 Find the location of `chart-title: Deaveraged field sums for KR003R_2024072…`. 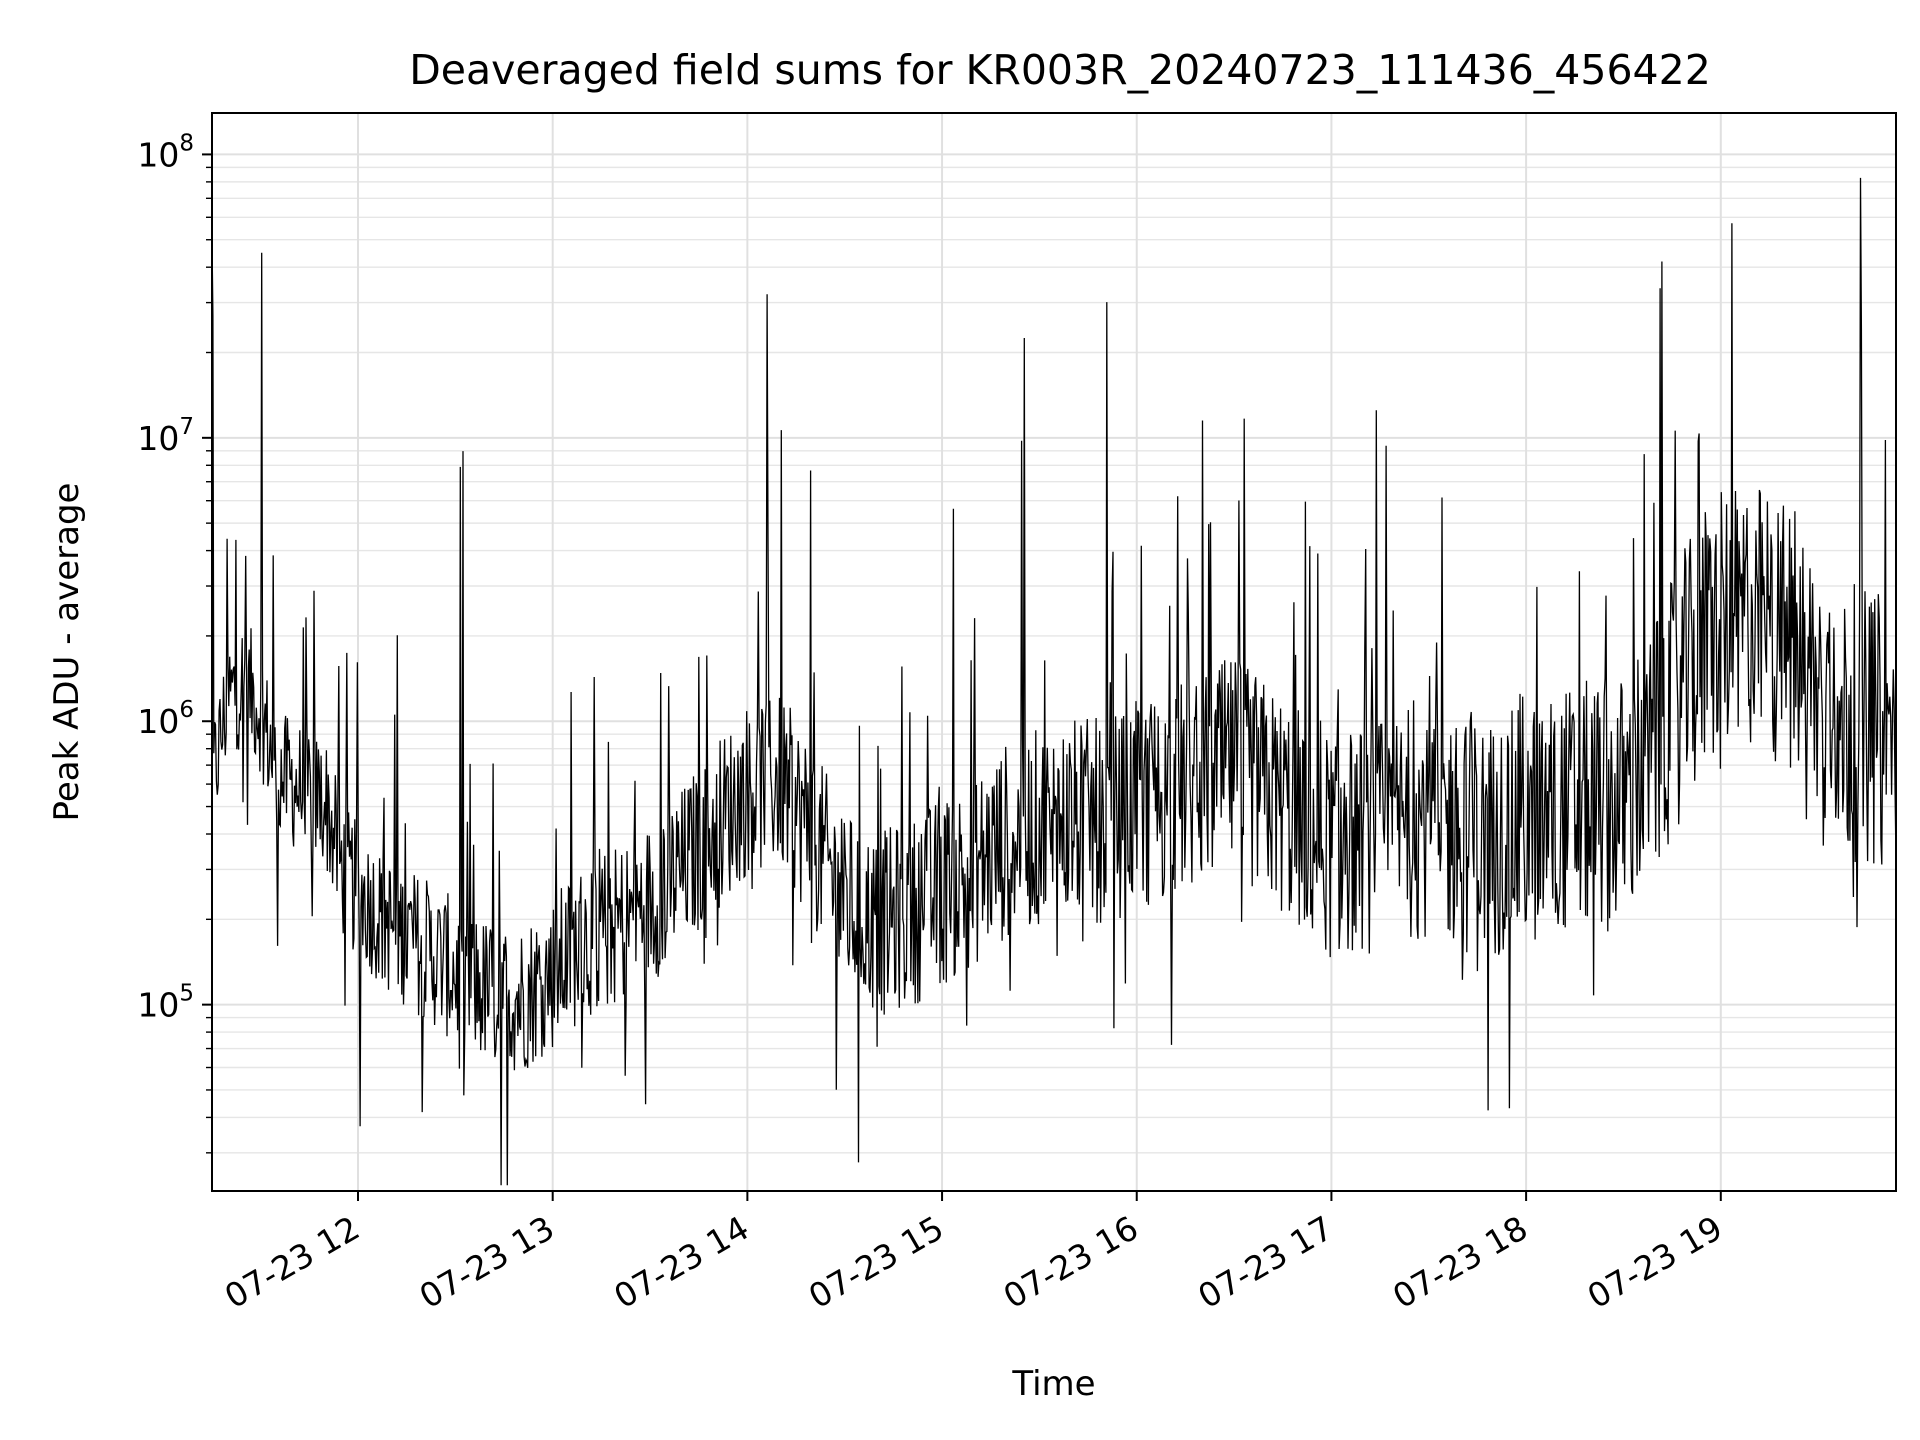

chart-title: Deaveraged field sums for KR003R_2024072… is located at coordinates (1060, 70).